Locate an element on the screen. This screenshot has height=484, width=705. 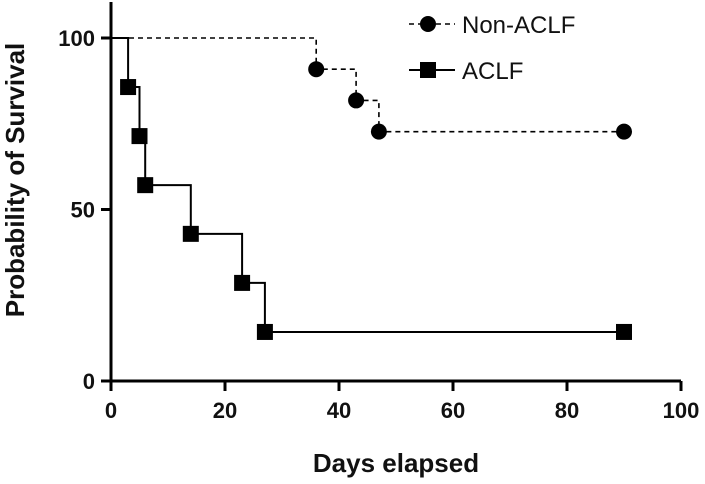
legend-marker-circle is located at coordinates (428, 24).